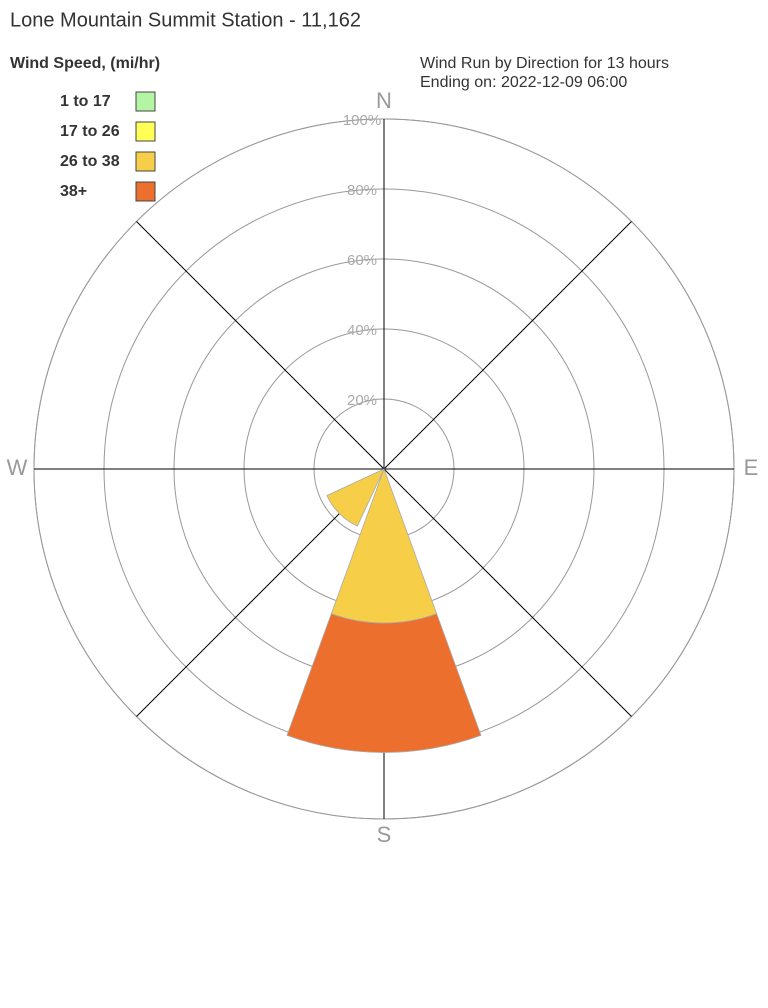 This screenshot has height=1008, width=768. What do you see at coordinates (17, 467) in the screenshot?
I see `direction-label: W` at bounding box center [17, 467].